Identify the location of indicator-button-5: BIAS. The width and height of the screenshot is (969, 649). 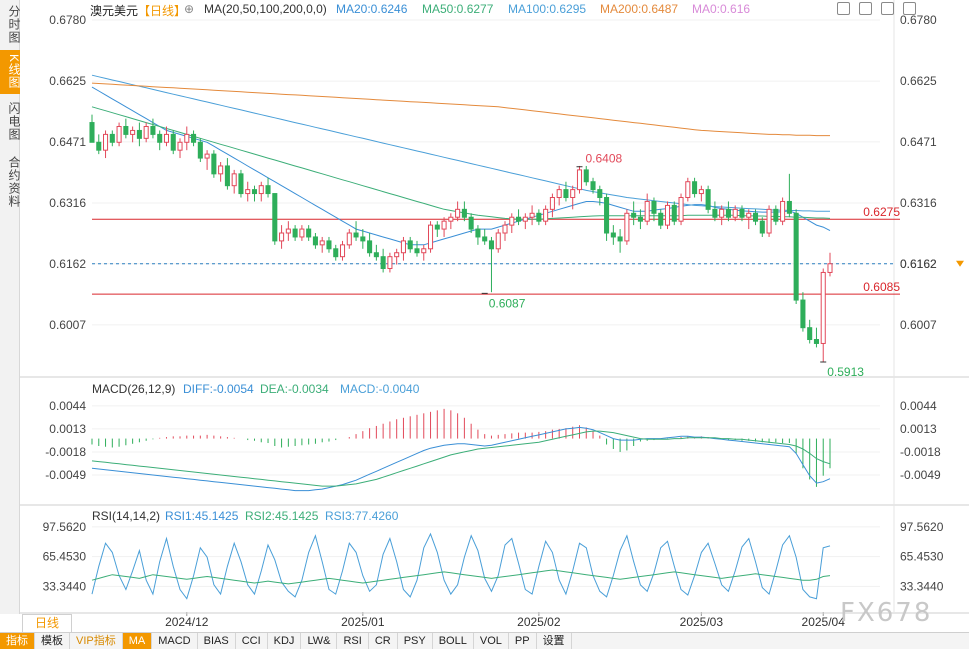
(217, 641).